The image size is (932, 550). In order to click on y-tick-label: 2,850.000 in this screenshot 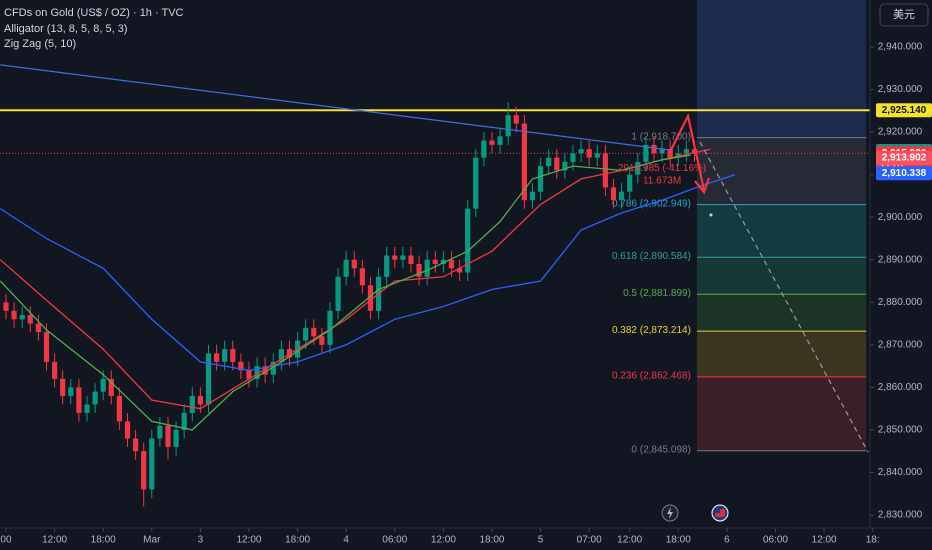, I will do `click(900, 430)`.